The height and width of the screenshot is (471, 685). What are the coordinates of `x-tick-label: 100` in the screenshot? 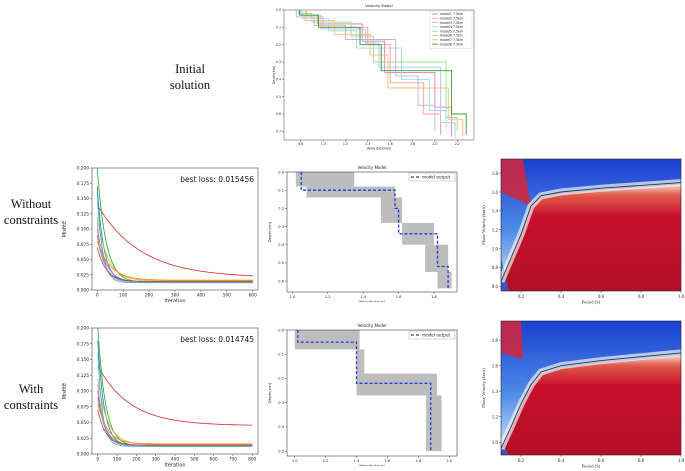 It's located at (123, 296).